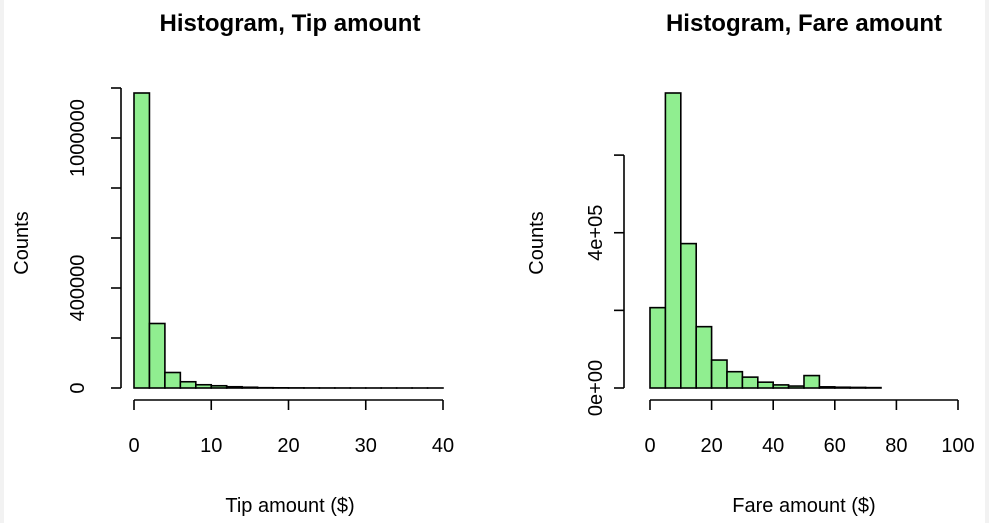  What do you see at coordinates (987, 261) in the screenshot?
I see `right-window-edge` at bounding box center [987, 261].